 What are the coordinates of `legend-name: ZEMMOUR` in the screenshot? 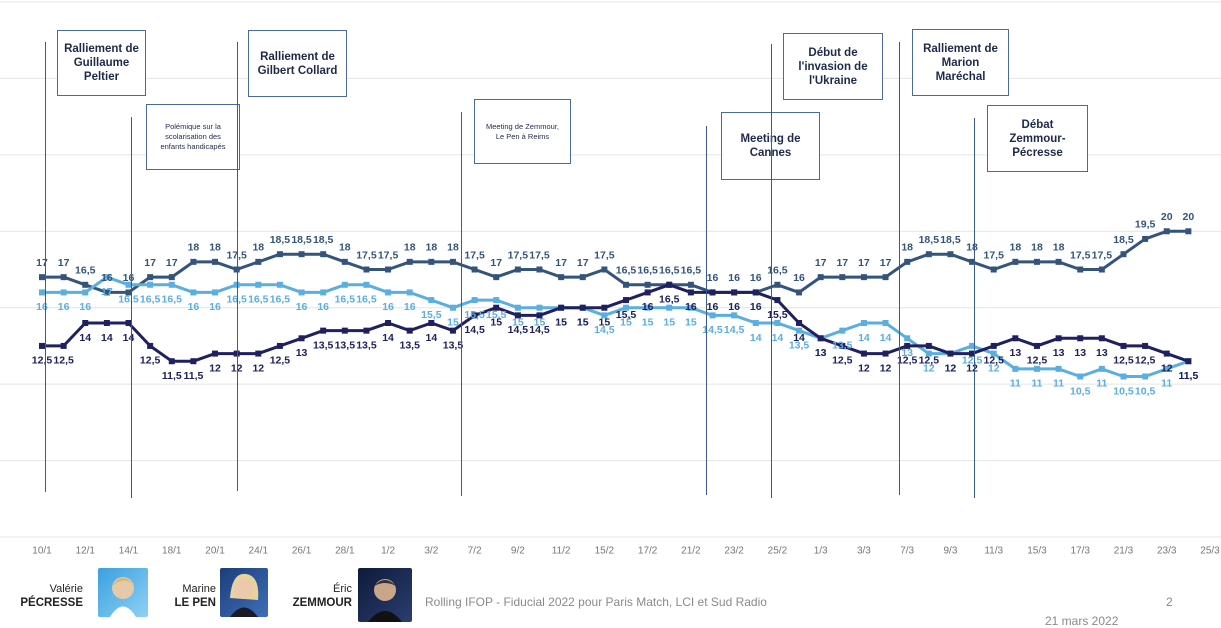 It's located at (322, 603).